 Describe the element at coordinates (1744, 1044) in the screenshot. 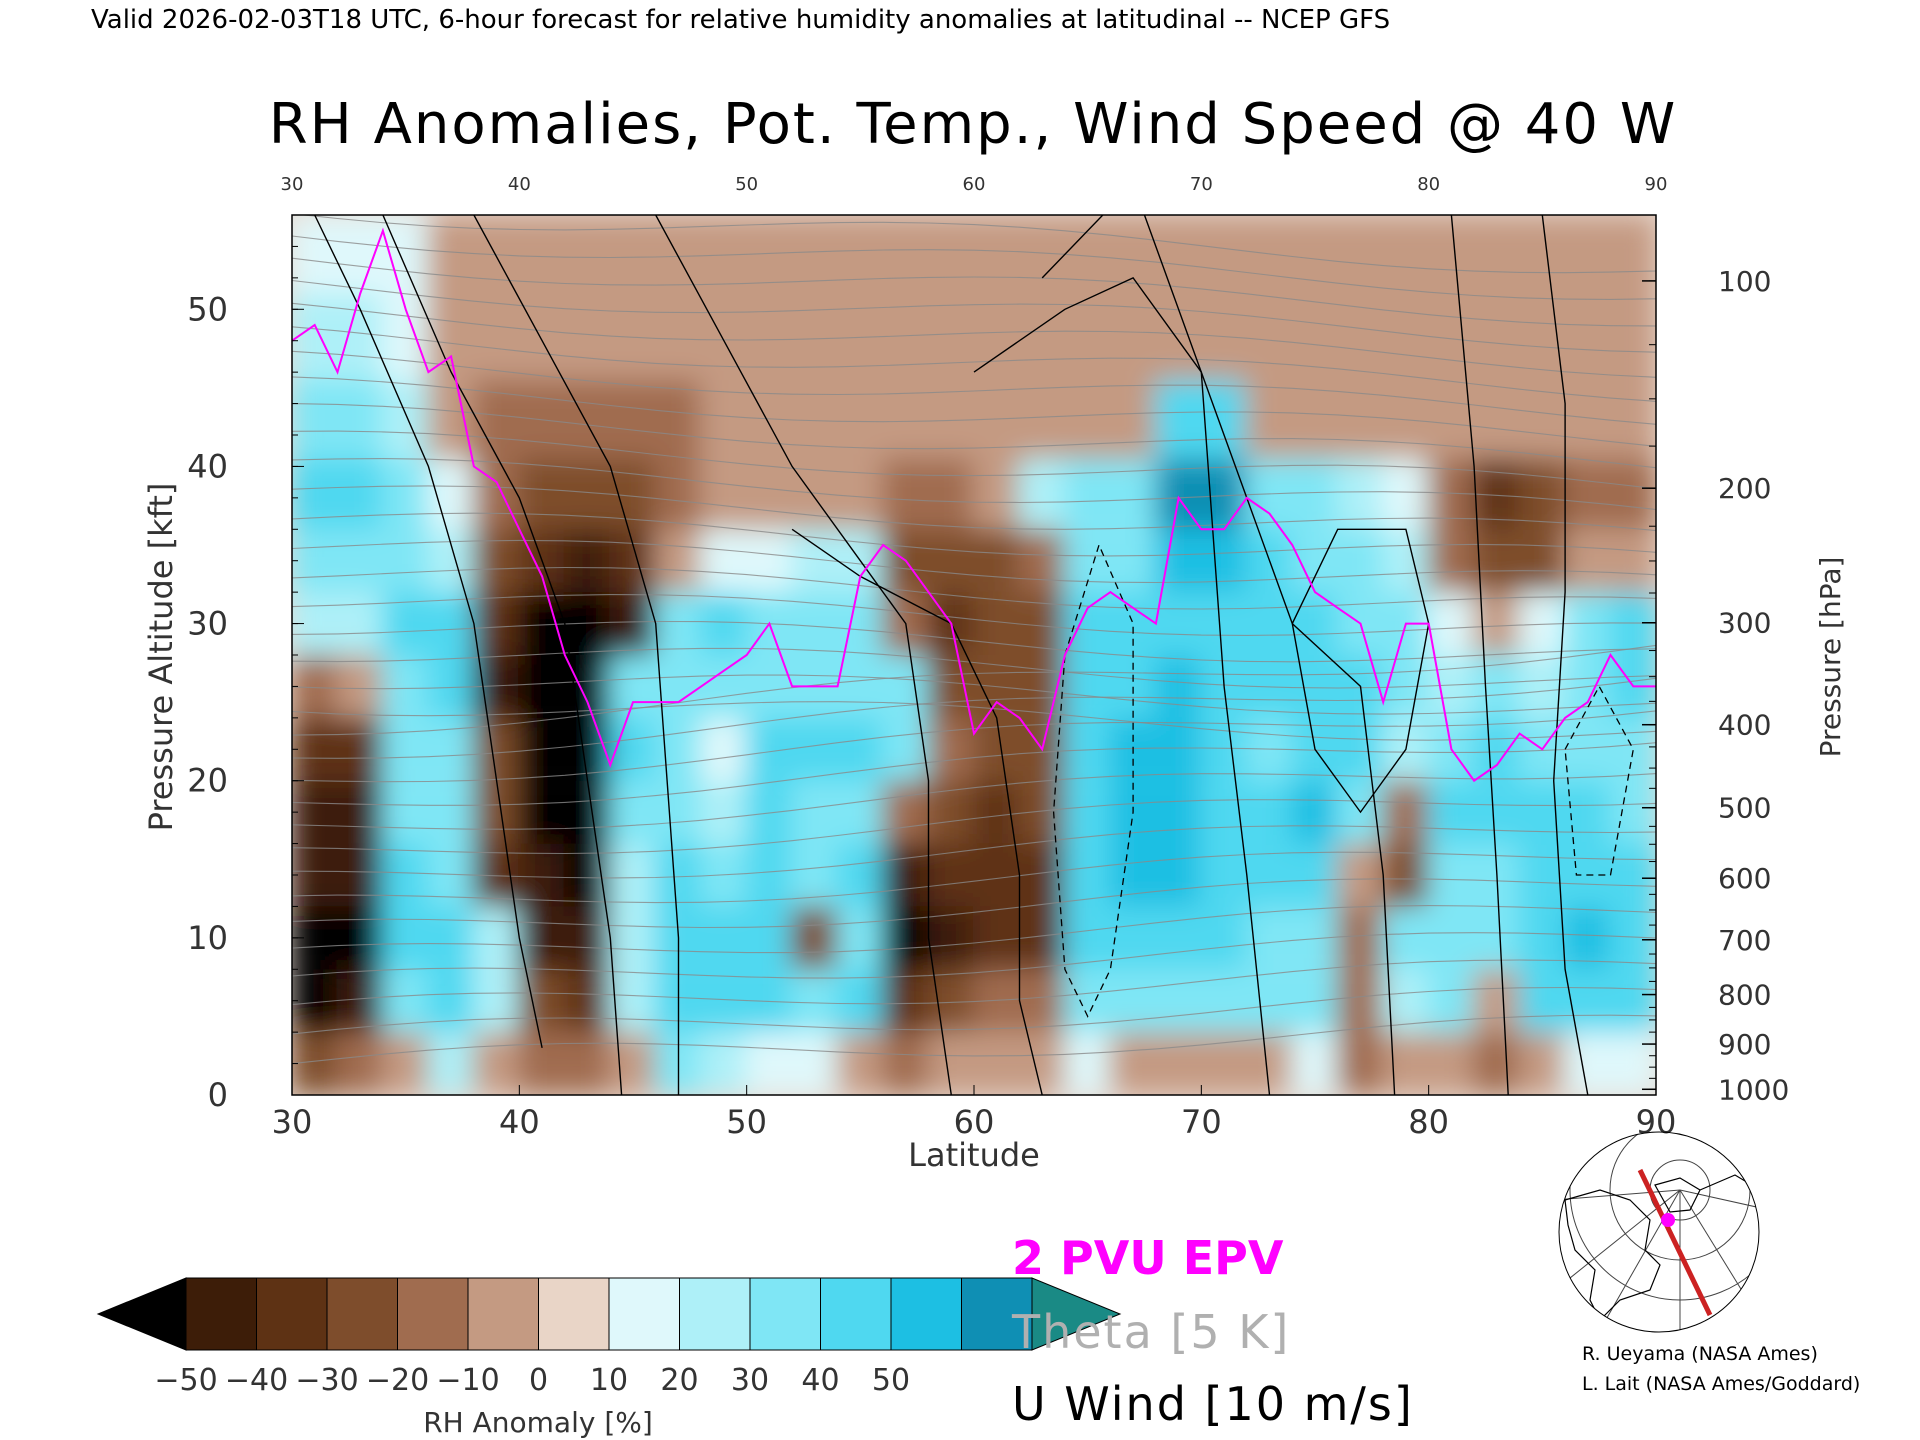

I see `pressure-tick-label: 900` at that location.